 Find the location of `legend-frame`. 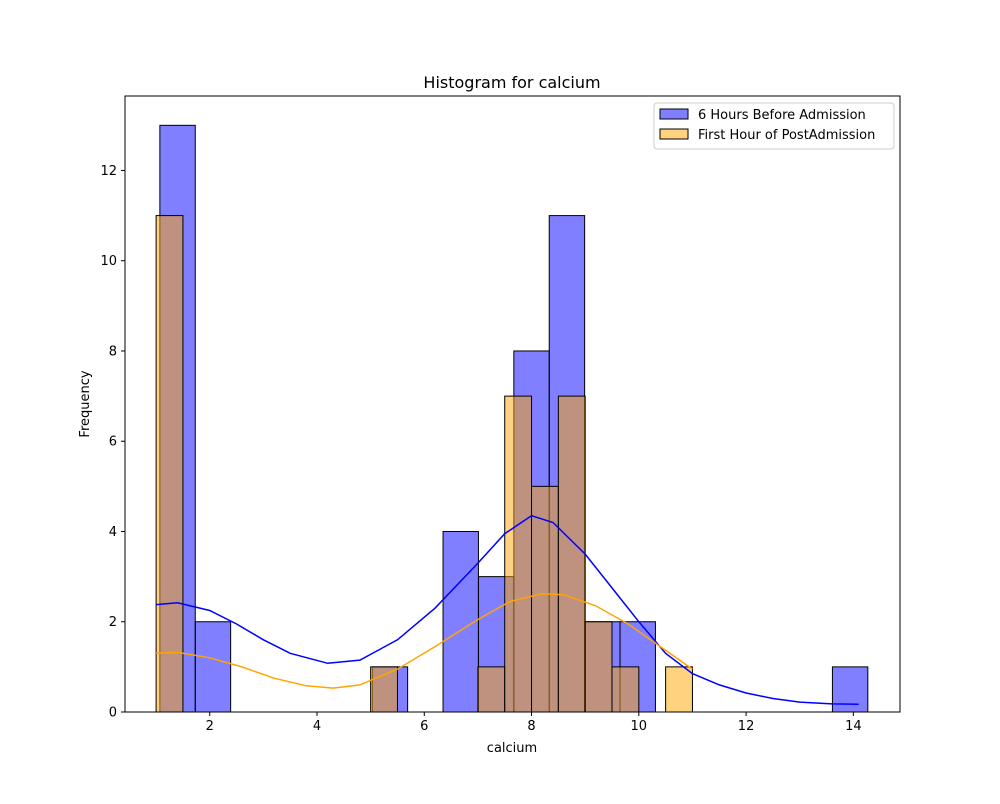

legend-frame is located at coordinates (774, 126).